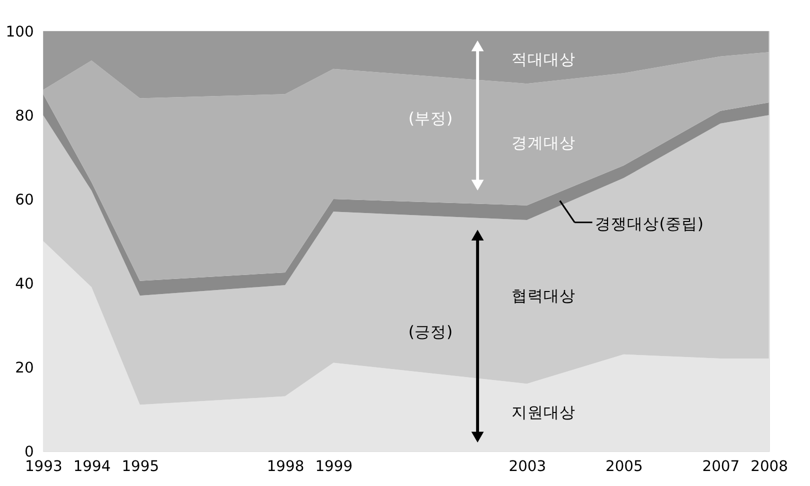  What do you see at coordinates (769, 466) in the screenshot?
I see `x-tick-label: 2008` at bounding box center [769, 466].